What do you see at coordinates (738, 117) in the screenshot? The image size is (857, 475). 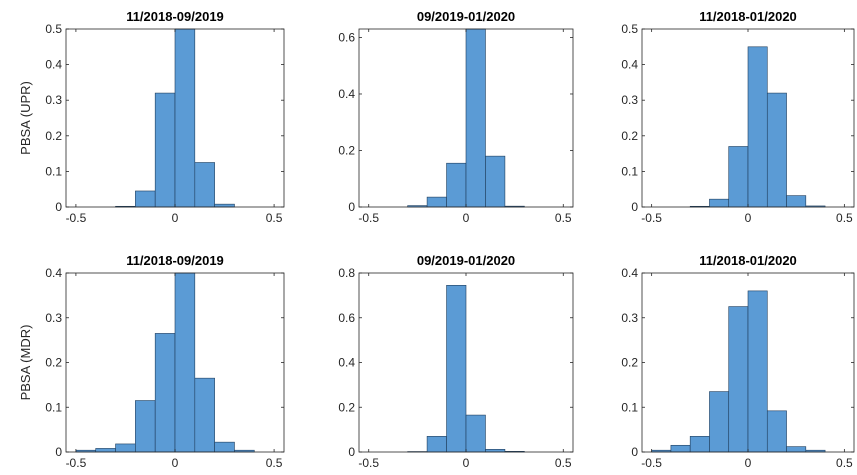 I see `subplot-3: -0.5 0 0.500.10.20.30.40.511/2018-01/2020` at bounding box center [738, 117].